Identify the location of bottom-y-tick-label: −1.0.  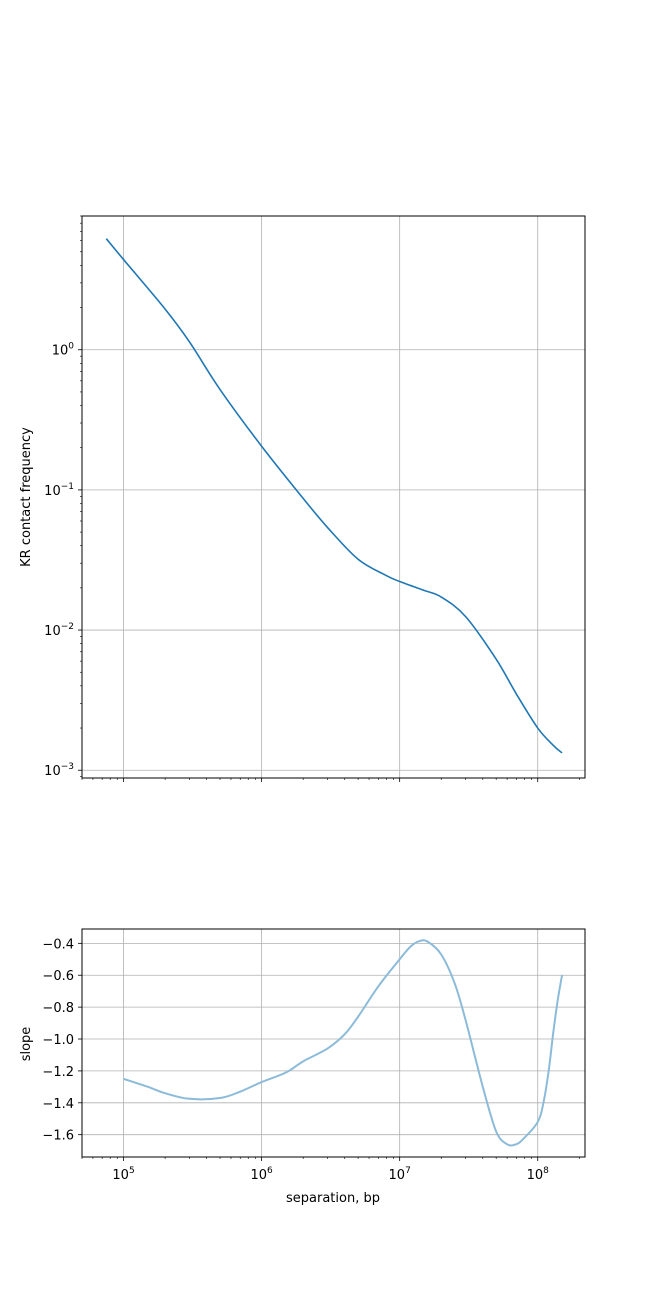
(58, 1040).